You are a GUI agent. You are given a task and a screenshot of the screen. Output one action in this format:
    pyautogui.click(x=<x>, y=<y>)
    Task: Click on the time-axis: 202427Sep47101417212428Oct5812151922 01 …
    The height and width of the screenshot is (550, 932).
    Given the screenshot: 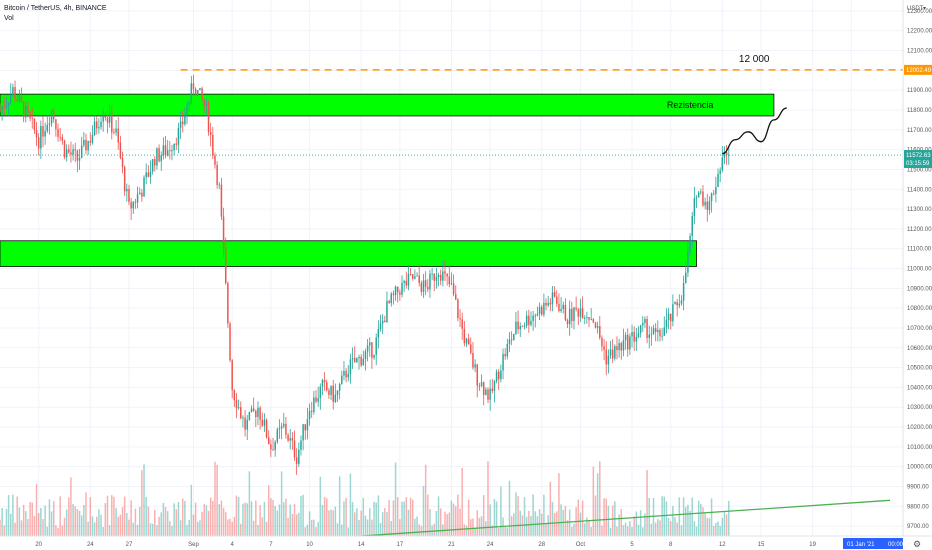 What is the action you would take?
    pyautogui.click(x=466, y=542)
    